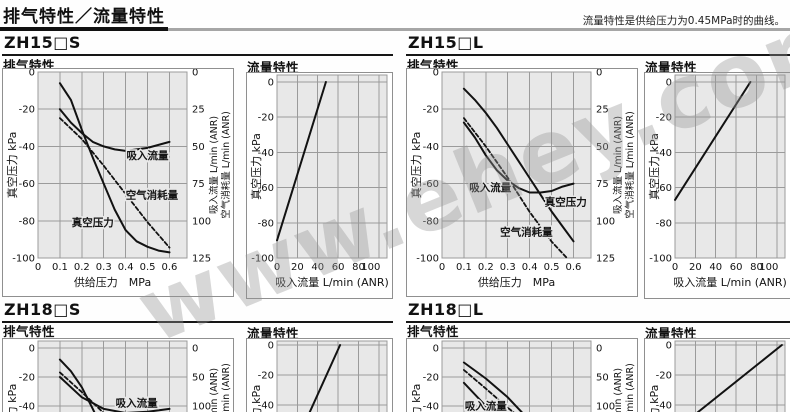  What do you see at coordinates (715, 267) in the screenshot?
I see `svg-text: 40` at bounding box center [715, 267].